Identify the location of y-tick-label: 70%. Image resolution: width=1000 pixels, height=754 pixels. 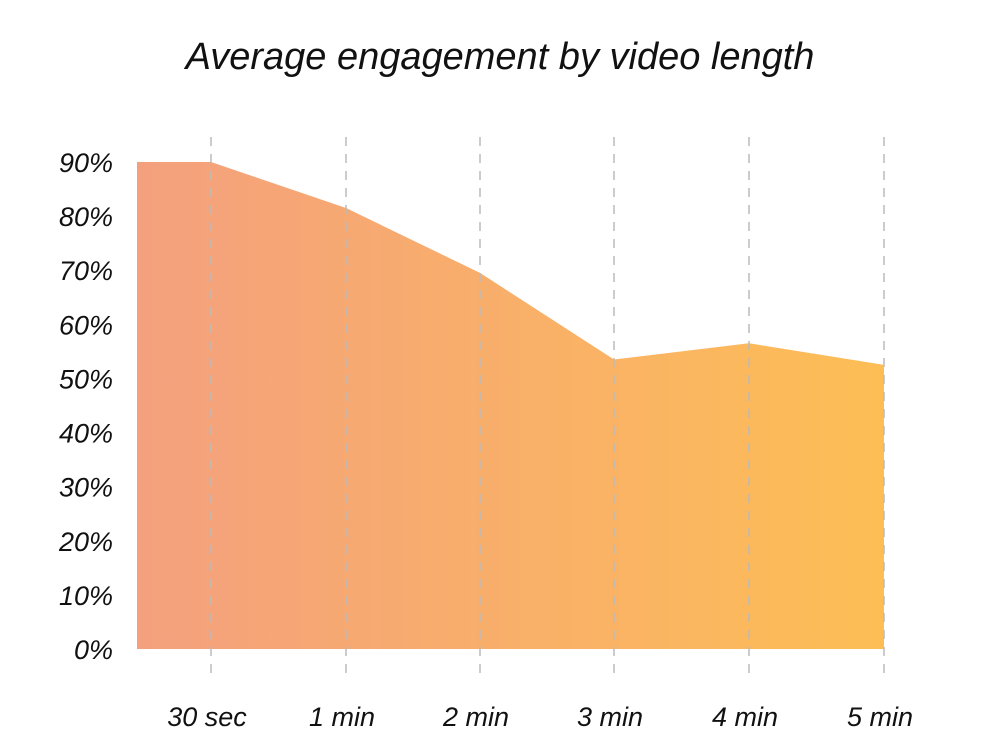
(86, 271).